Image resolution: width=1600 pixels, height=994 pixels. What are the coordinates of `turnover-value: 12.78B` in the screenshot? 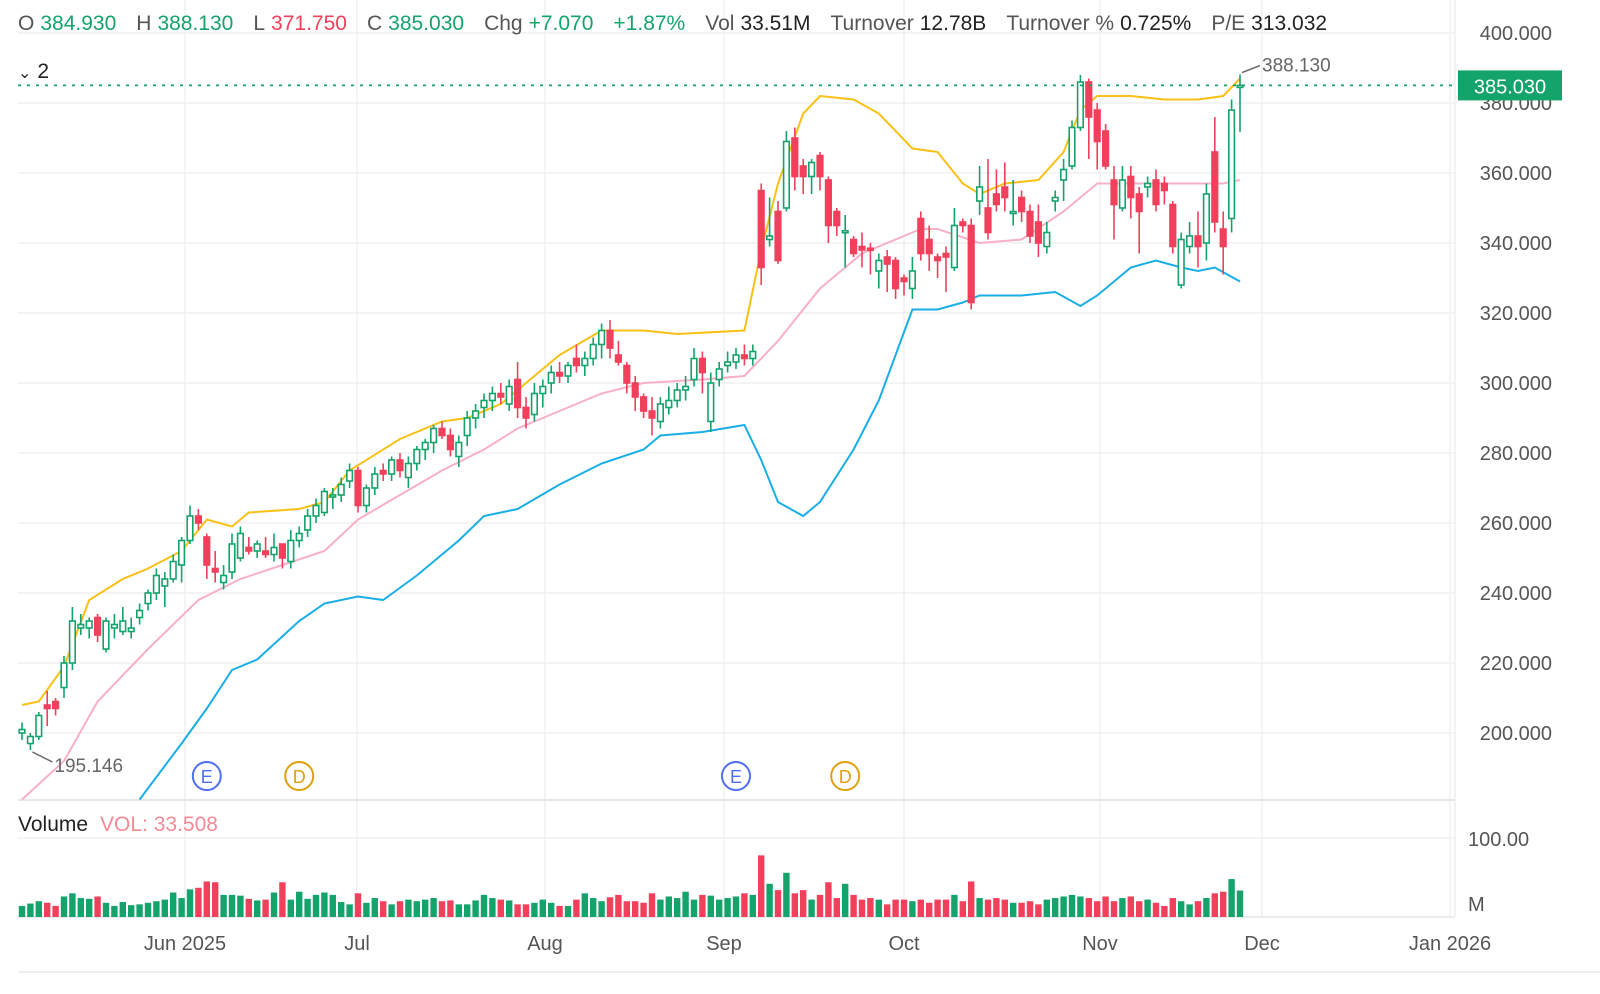 It's located at (953, 23).